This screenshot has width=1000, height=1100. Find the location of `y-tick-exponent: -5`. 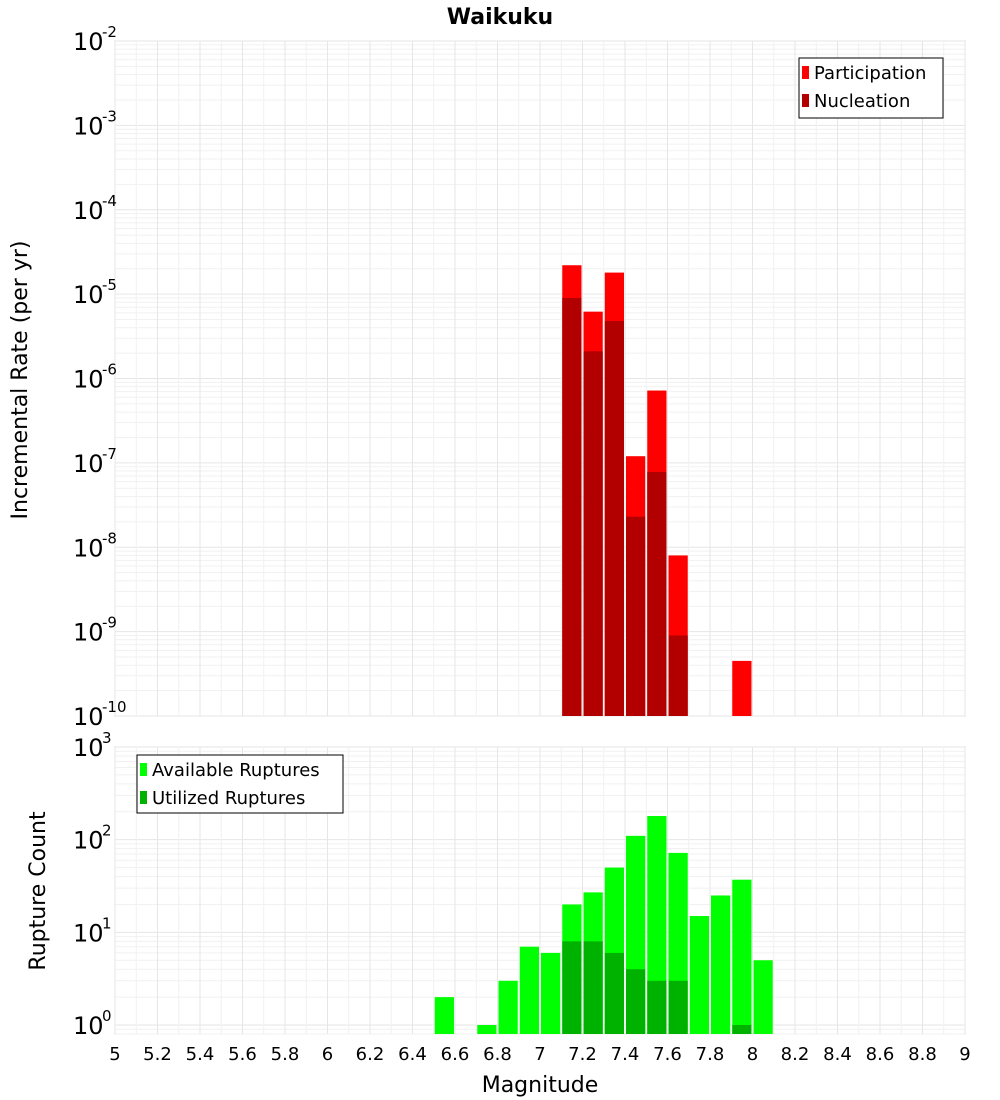

y-tick-exponent: -5 is located at coordinates (109, 285).